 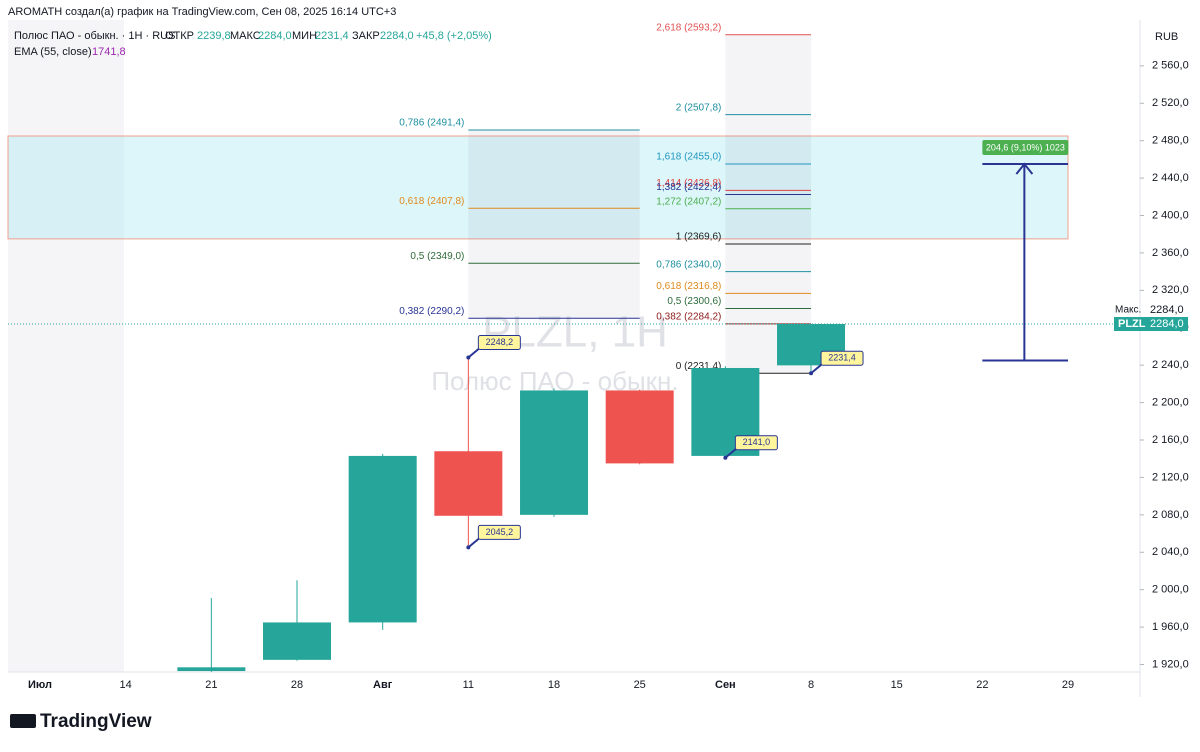 What do you see at coordinates (688, 316) in the screenshot?
I see `fib-label: 0,382 (2284,2)` at bounding box center [688, 316].